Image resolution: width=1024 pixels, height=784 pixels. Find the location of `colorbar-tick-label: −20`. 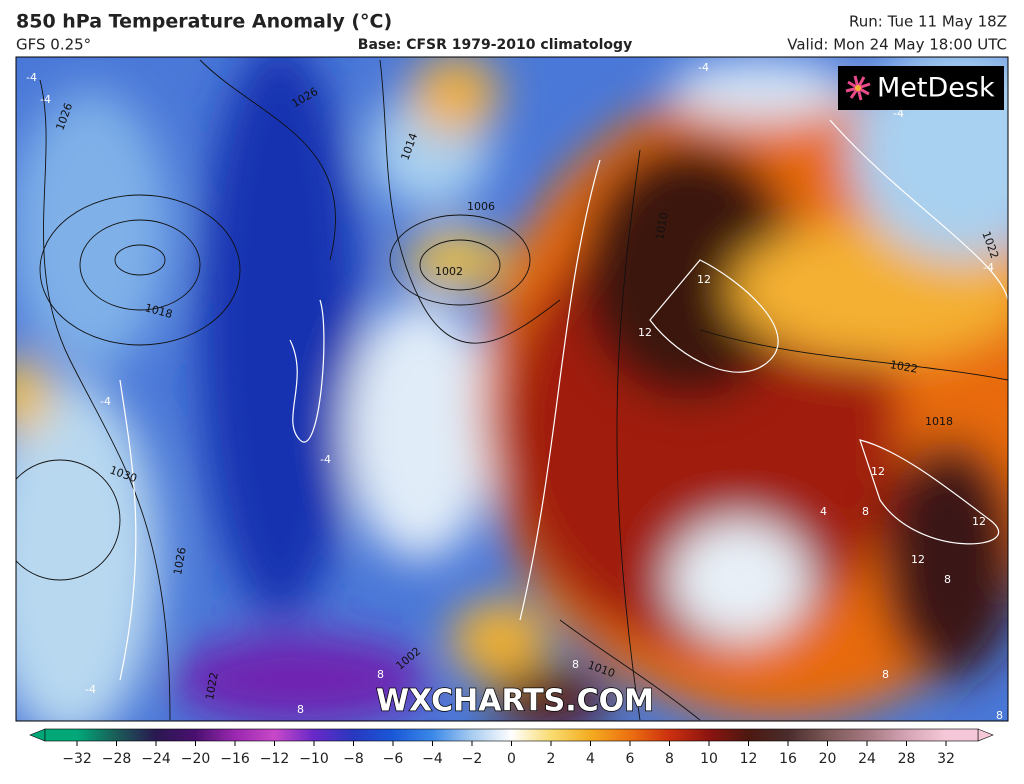

colorbar-tick-label: −20 is located at coordinates (196, 759).